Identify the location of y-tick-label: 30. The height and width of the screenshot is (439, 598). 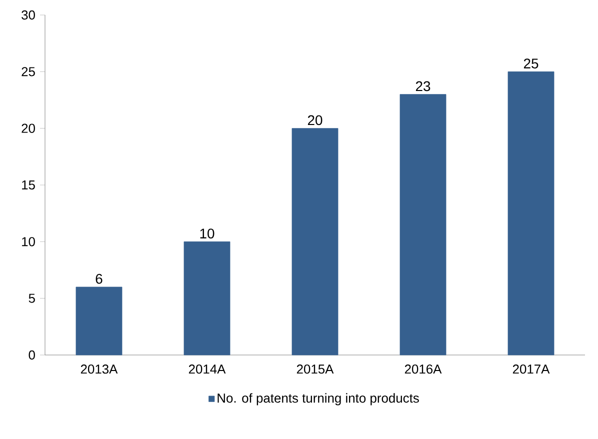
(28, 15).